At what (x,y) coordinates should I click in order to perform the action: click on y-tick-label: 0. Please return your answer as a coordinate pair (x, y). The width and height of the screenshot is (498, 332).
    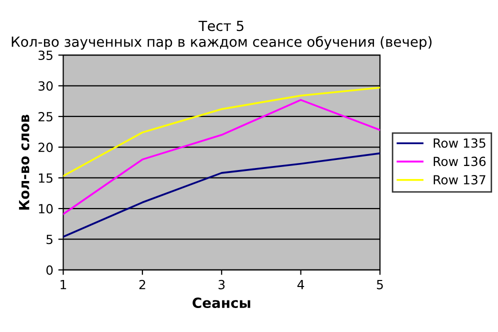
    Looking at the image, I should click on (49, 270).